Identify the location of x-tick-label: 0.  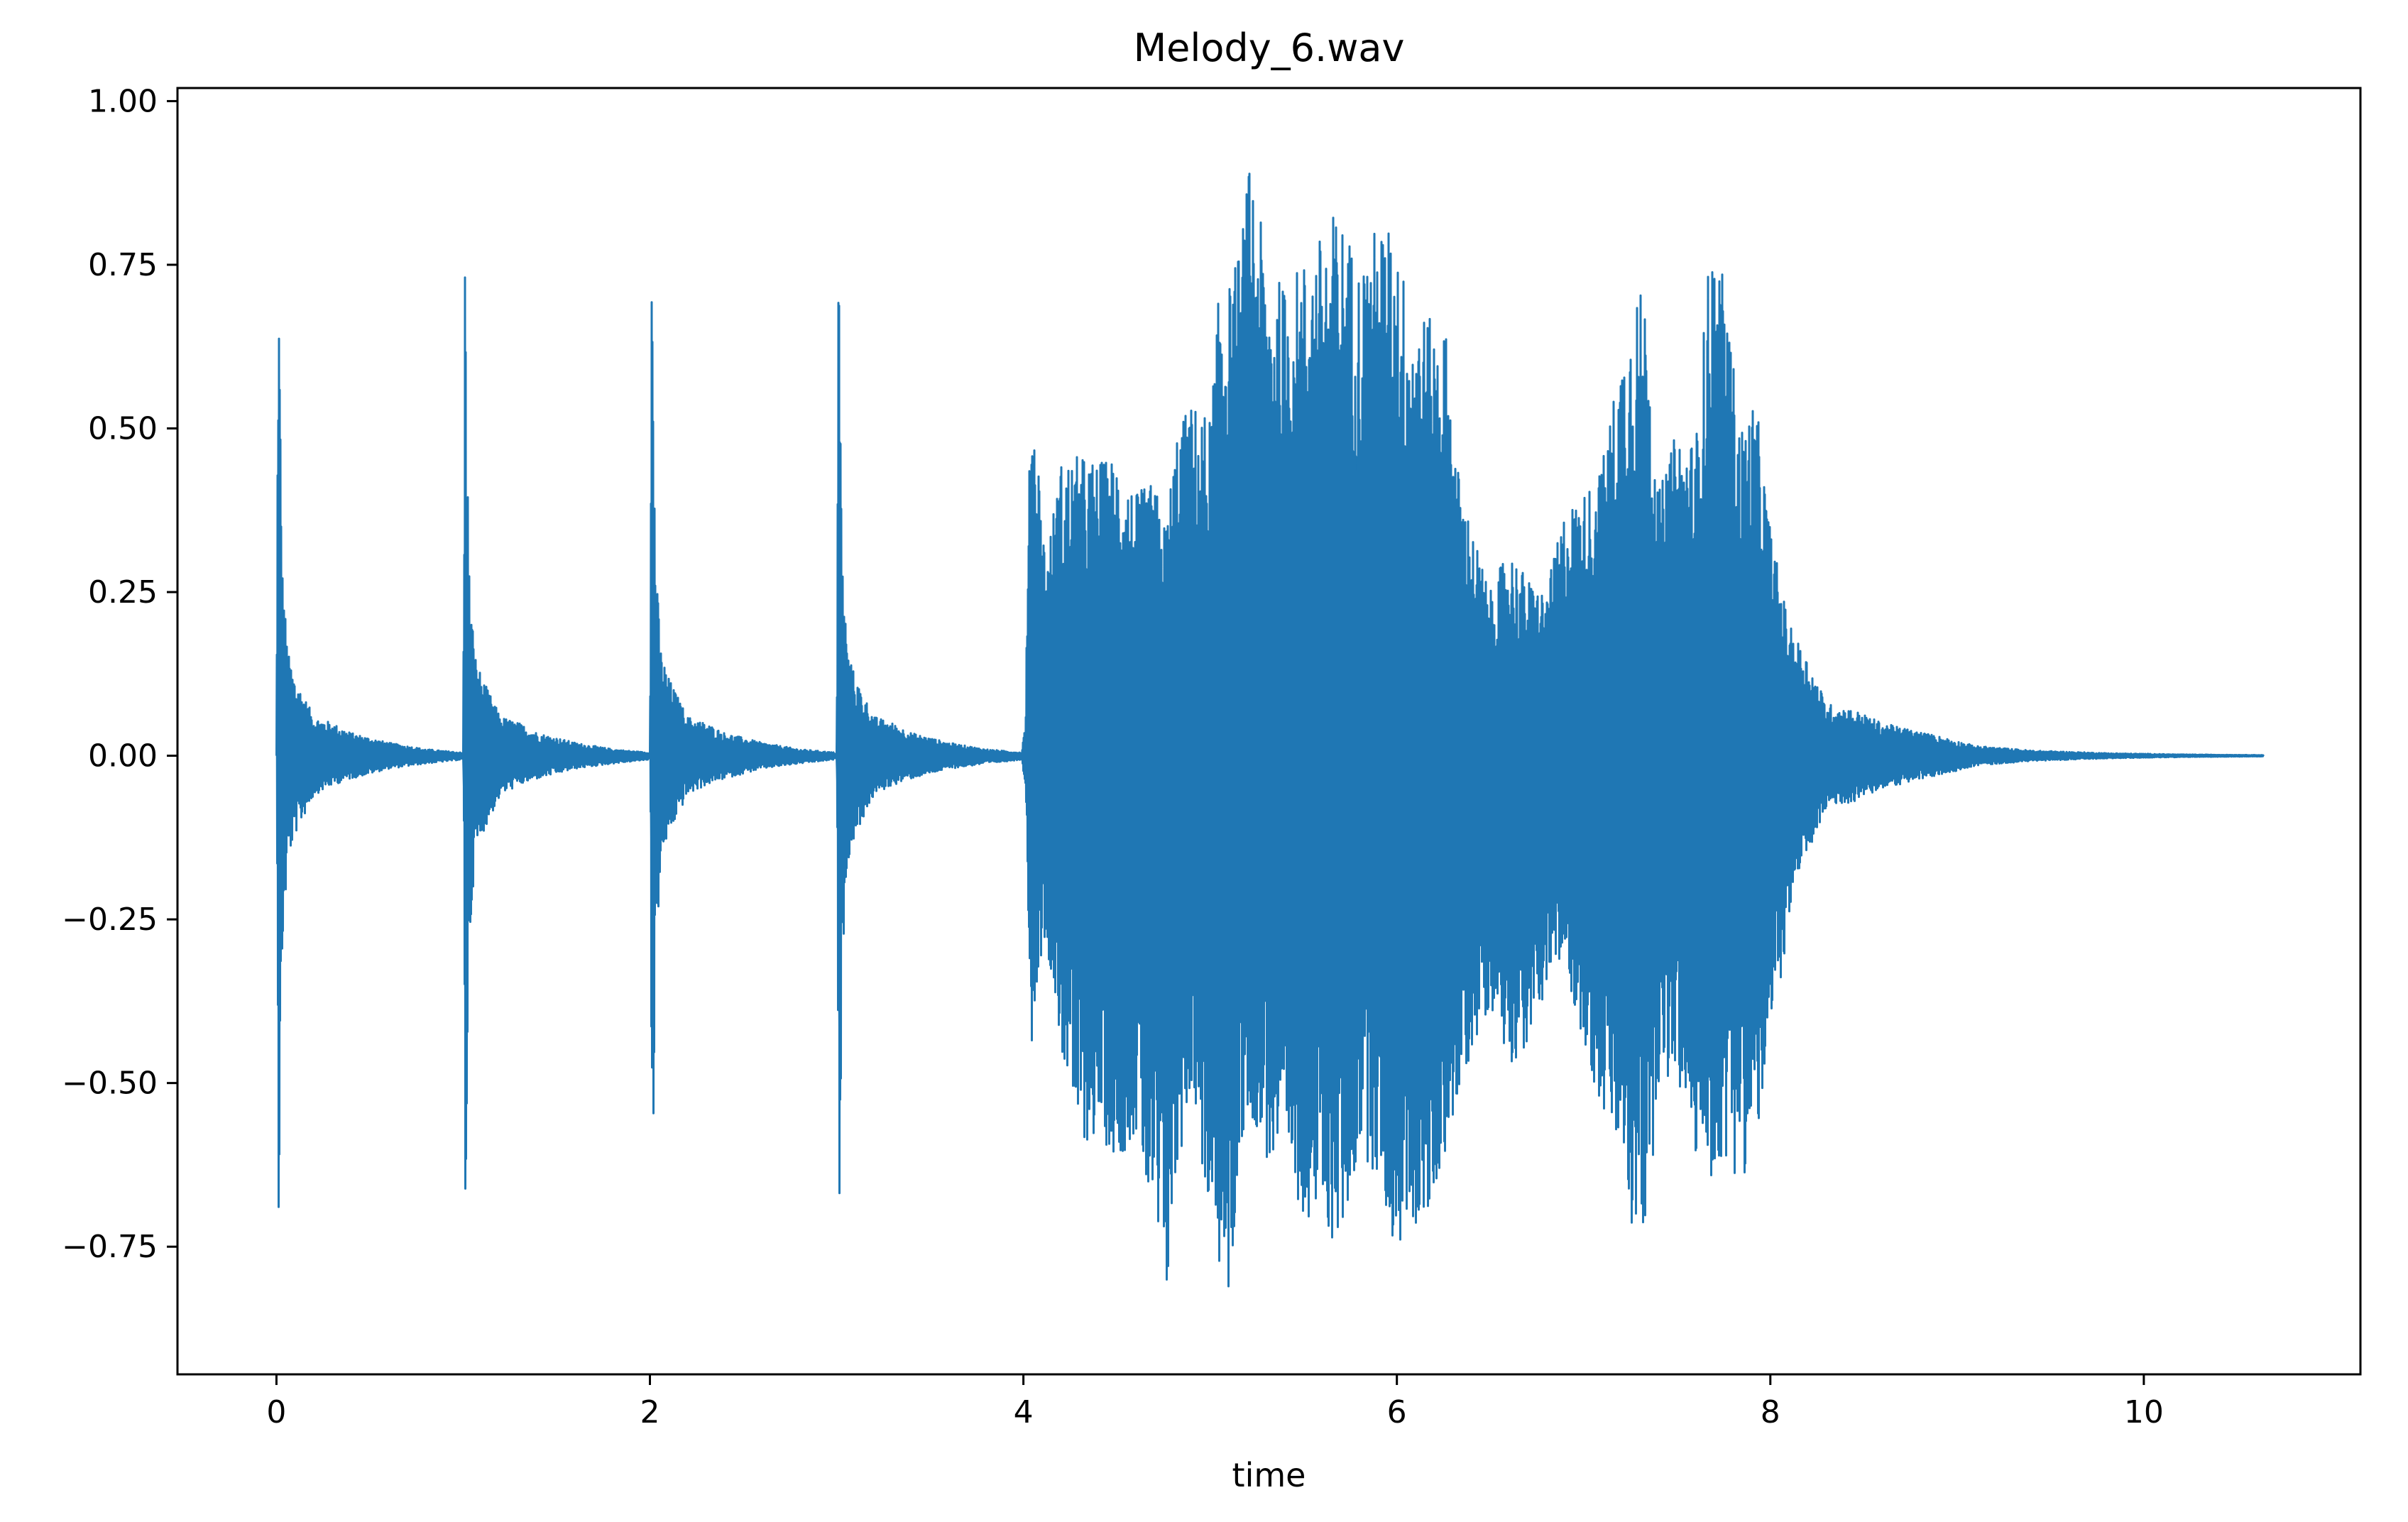
(276, 1412).